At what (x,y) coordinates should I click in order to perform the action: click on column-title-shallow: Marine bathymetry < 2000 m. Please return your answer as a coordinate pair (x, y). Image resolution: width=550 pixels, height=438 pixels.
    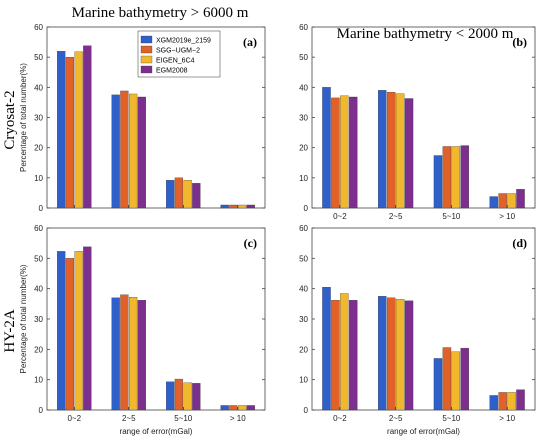
    Looking at the image, I should click on (425, 34).